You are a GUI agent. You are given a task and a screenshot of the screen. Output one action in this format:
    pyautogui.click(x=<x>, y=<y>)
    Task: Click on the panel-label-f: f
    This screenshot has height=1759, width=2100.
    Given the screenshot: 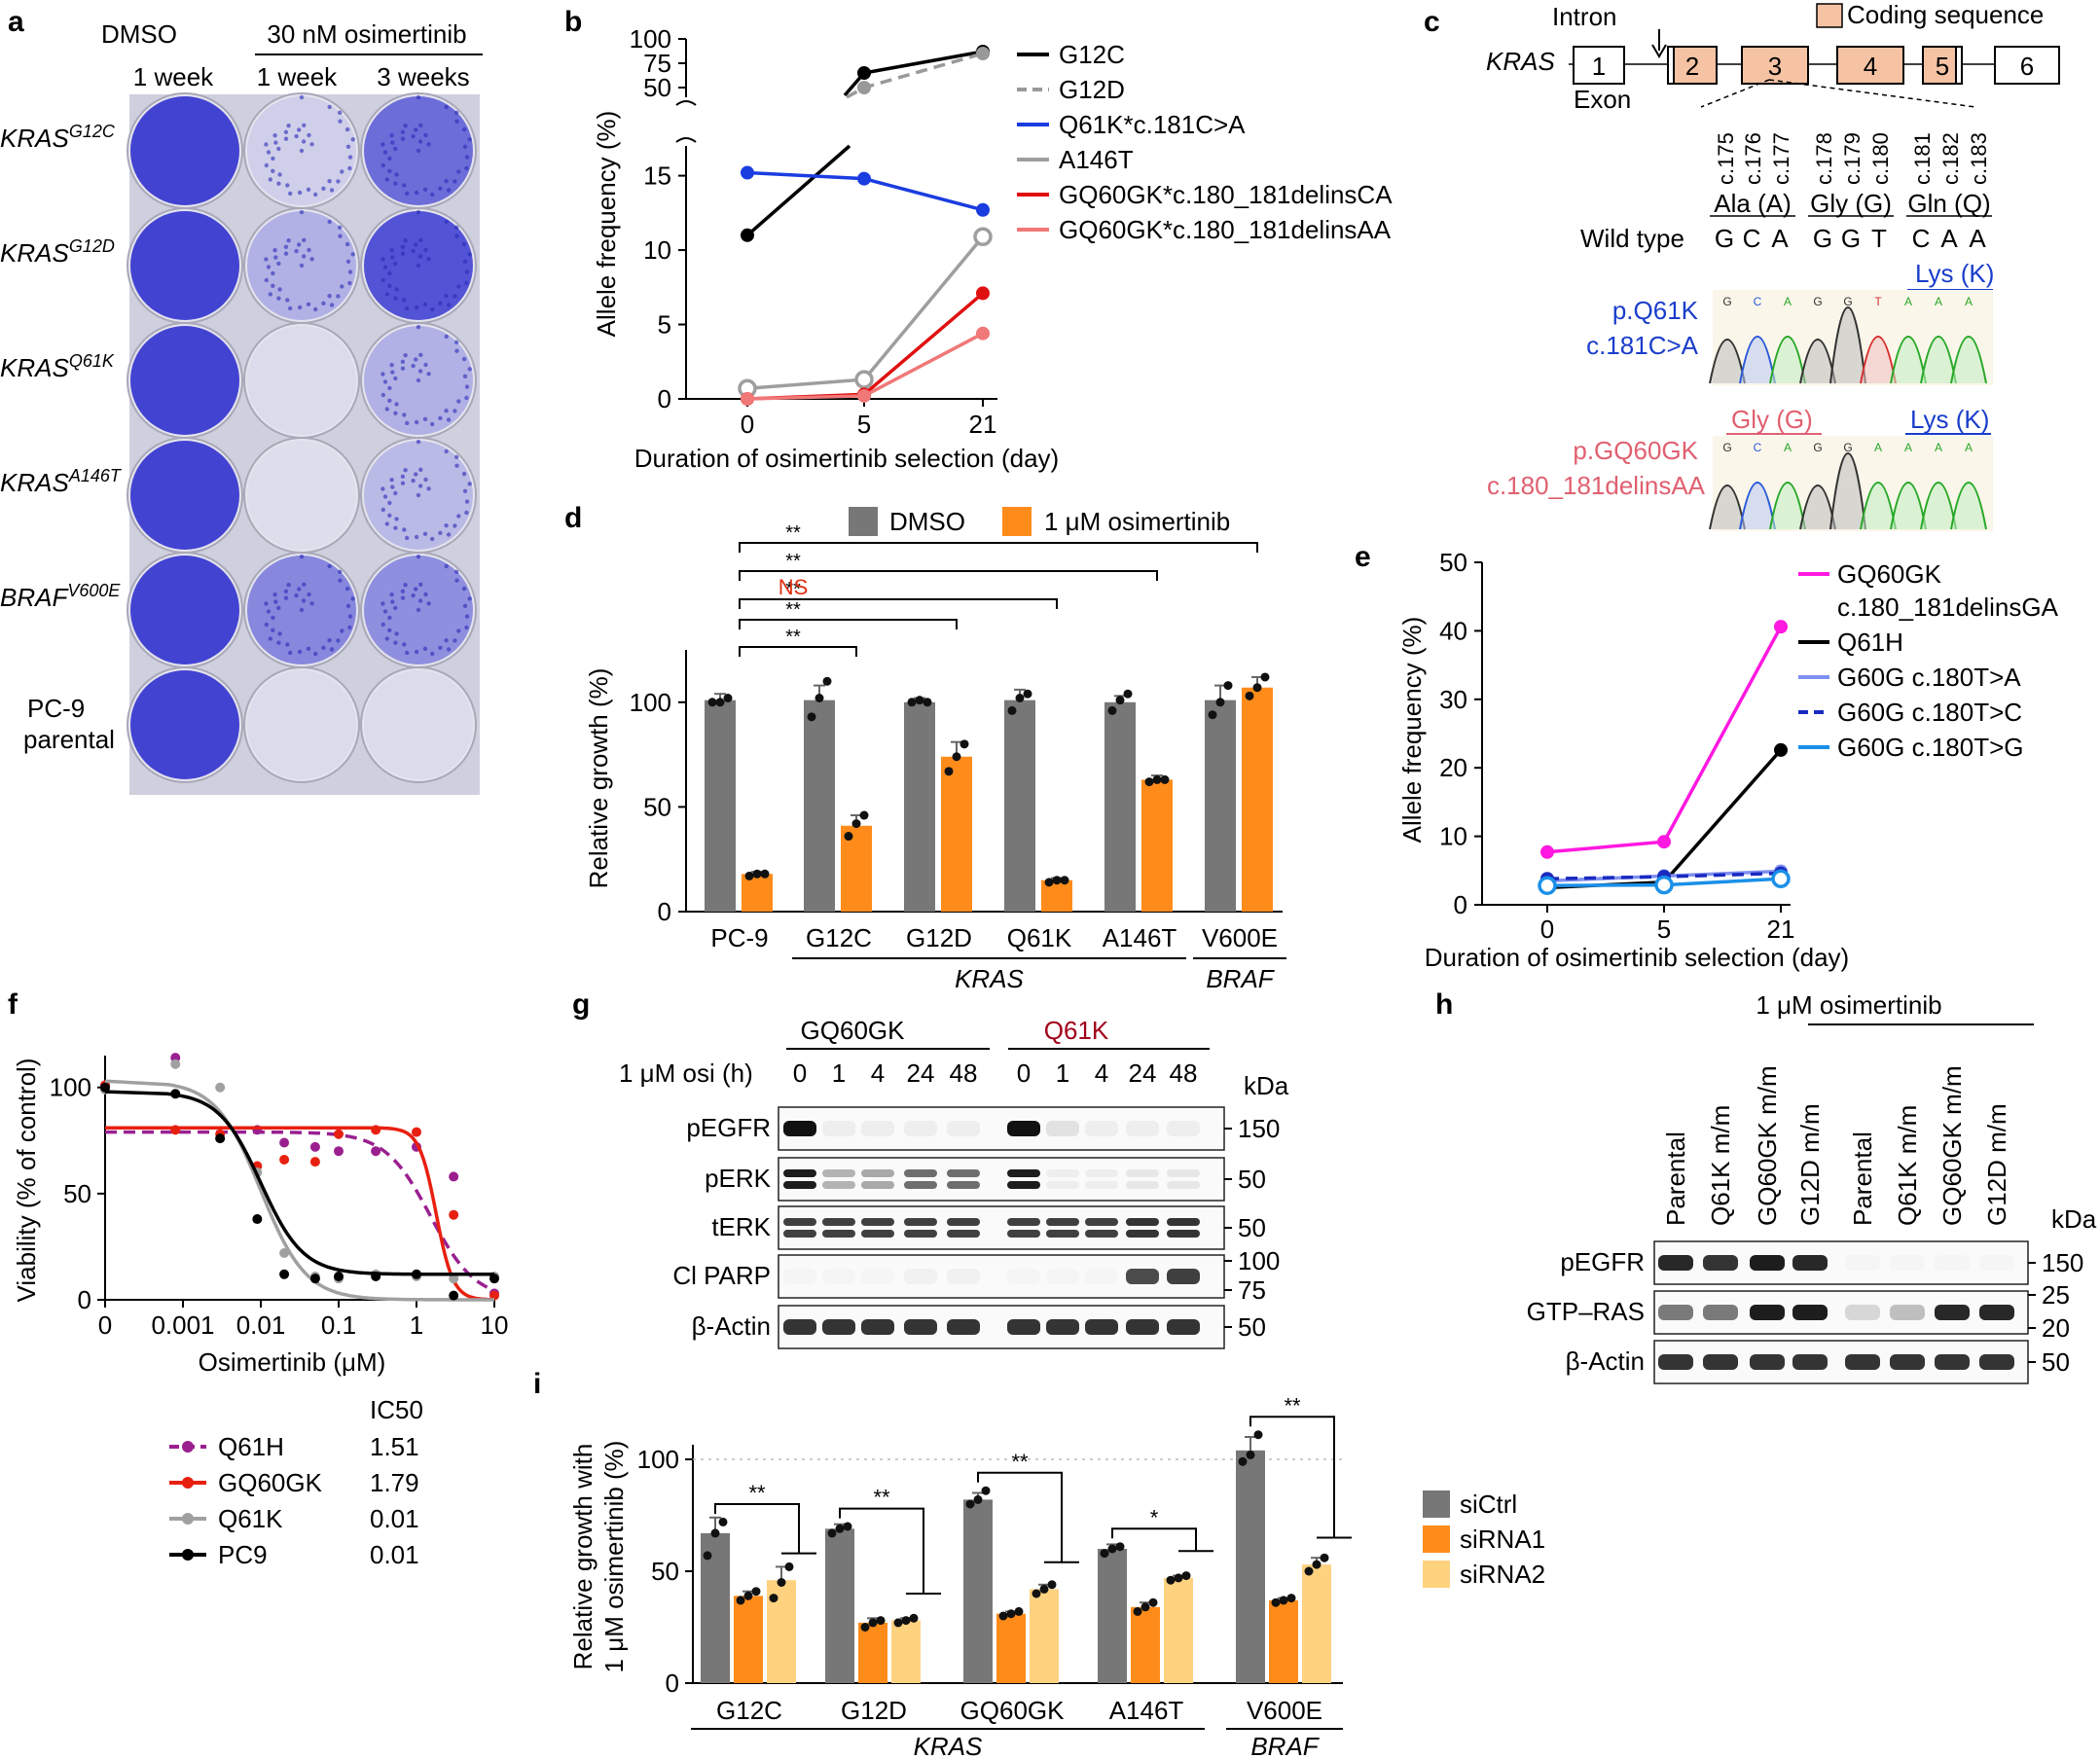 What is the action you would take?
    pyautogui.click(x=13, y=1005)
    